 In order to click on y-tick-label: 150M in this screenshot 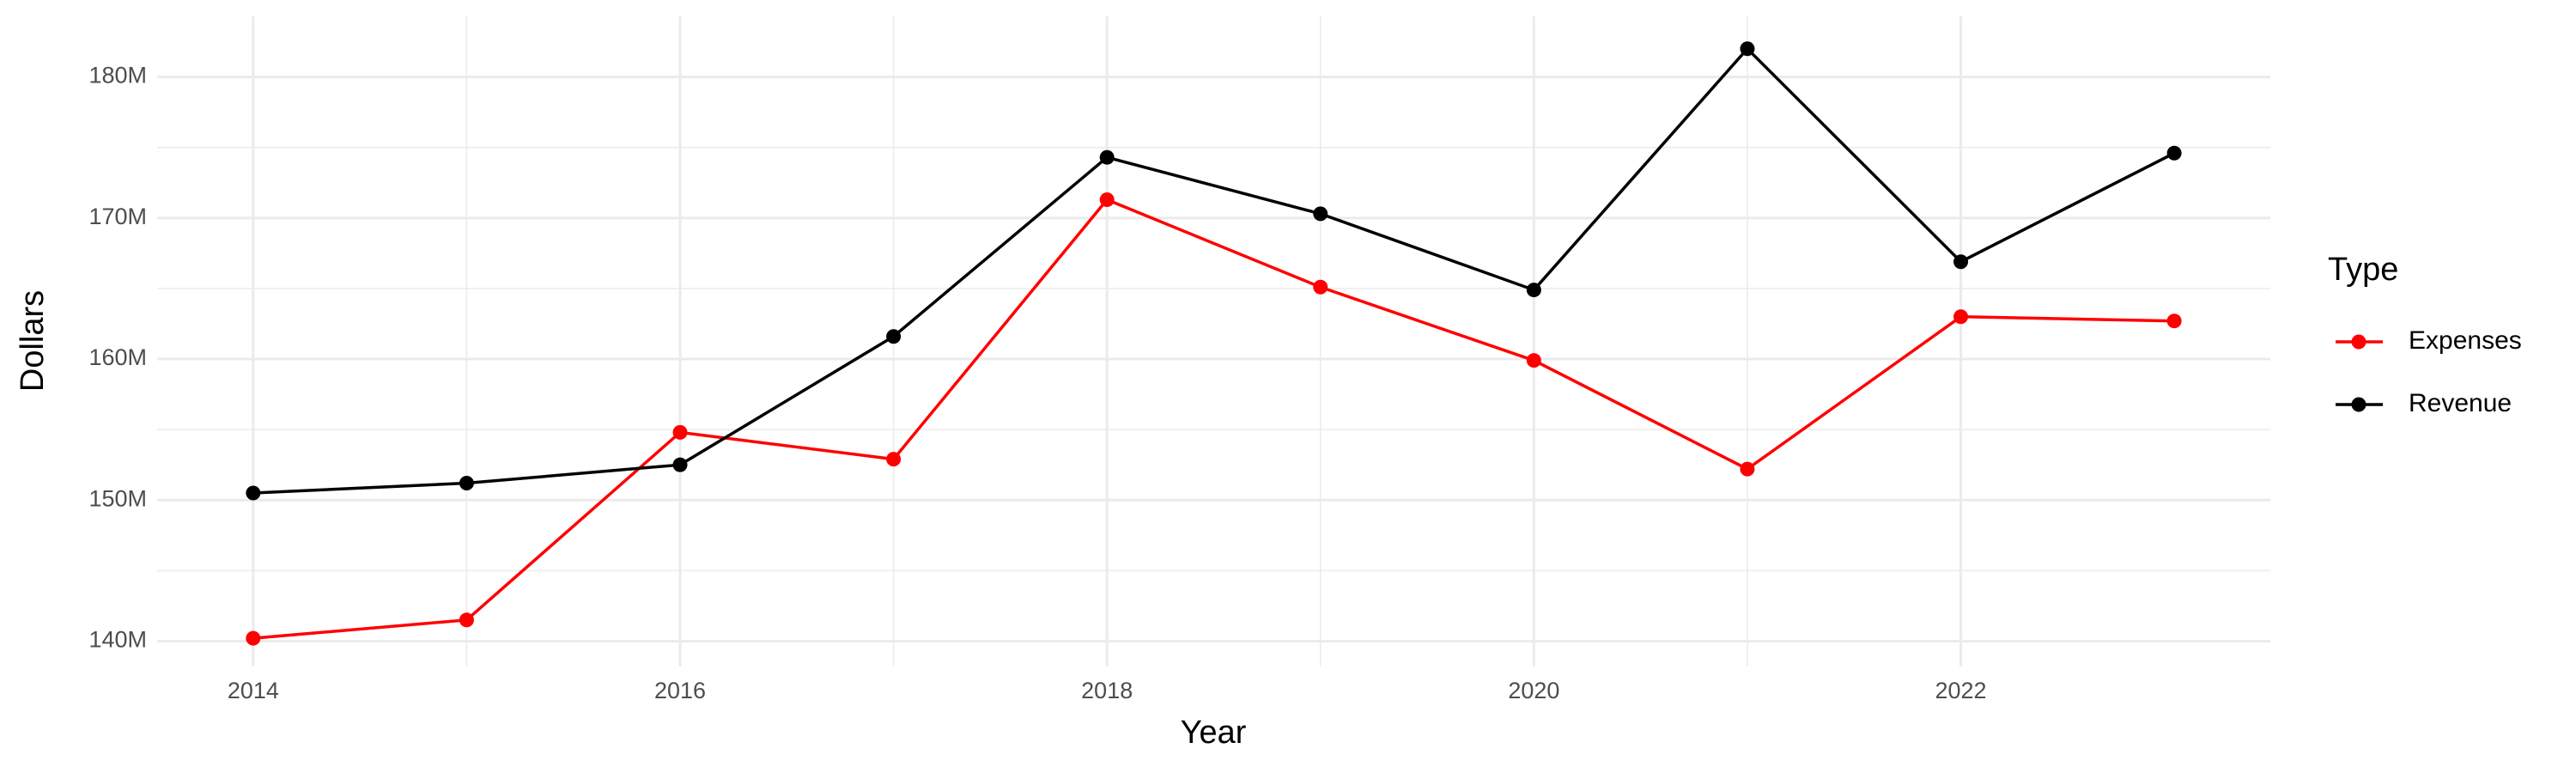, I will do `click(117, 498)`.